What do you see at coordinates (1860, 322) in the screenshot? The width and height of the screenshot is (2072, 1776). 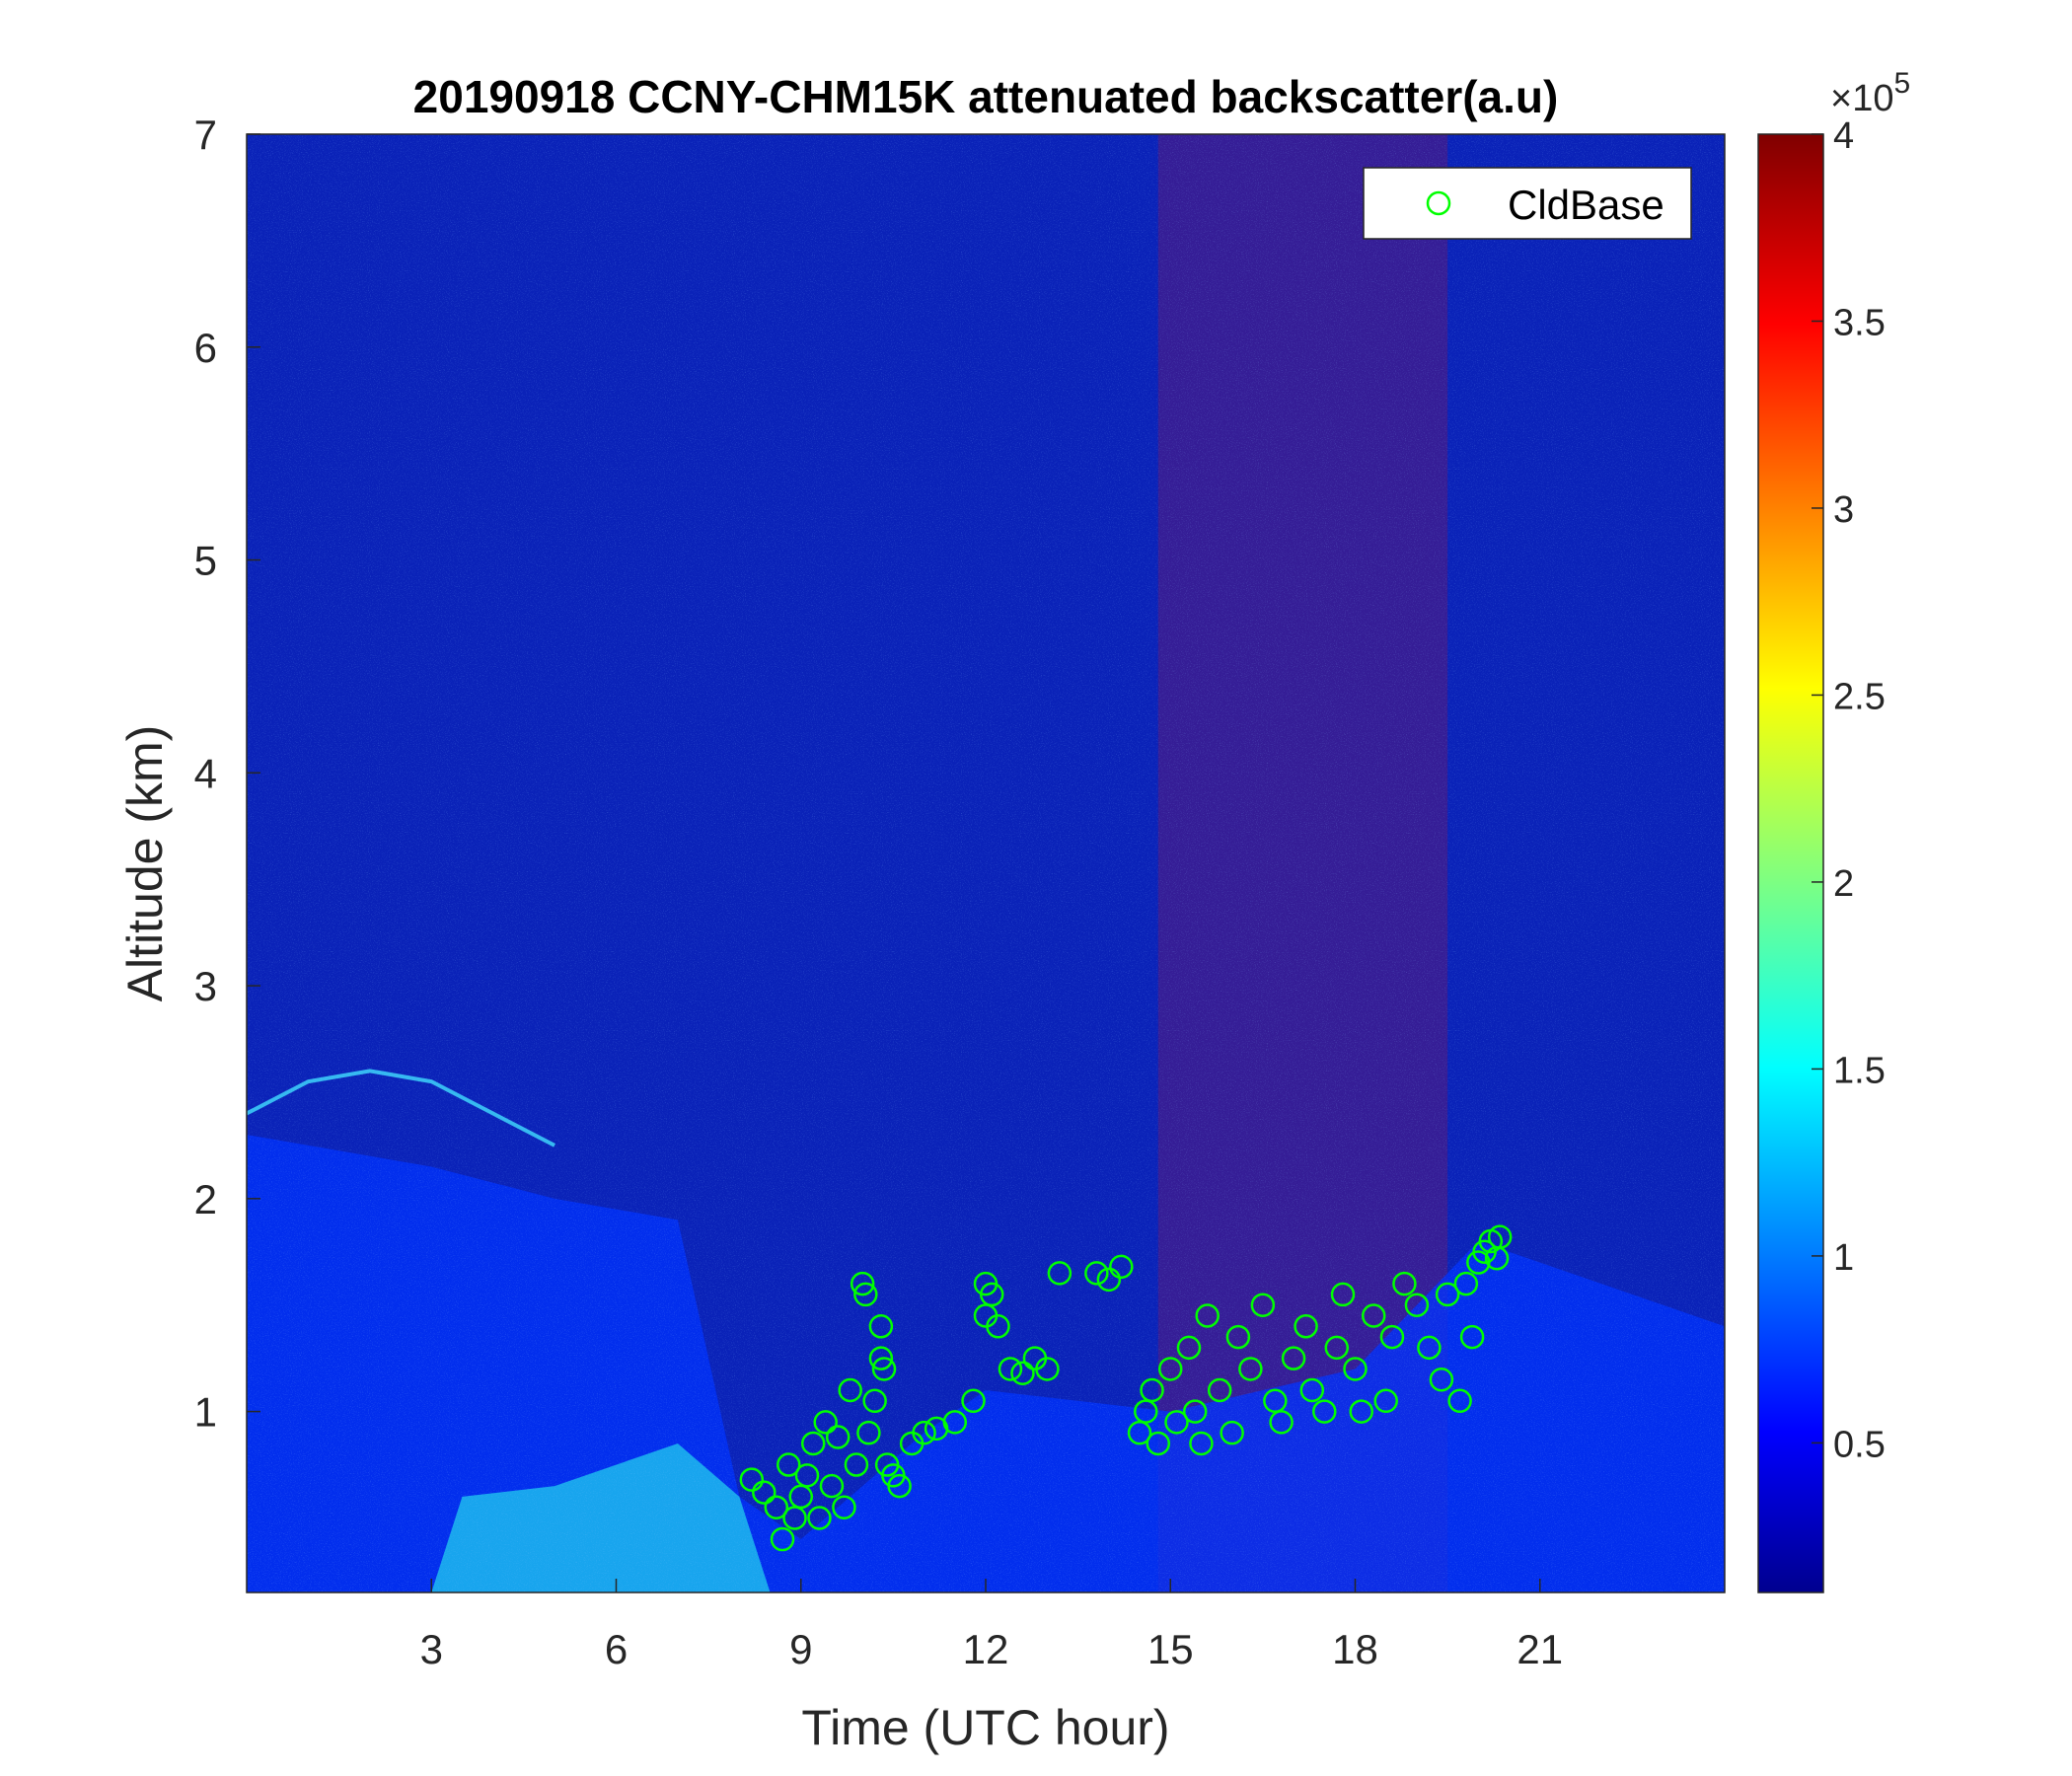 I see `colorbar-tick-label: 3.5` at bounding box center [1860, 322].